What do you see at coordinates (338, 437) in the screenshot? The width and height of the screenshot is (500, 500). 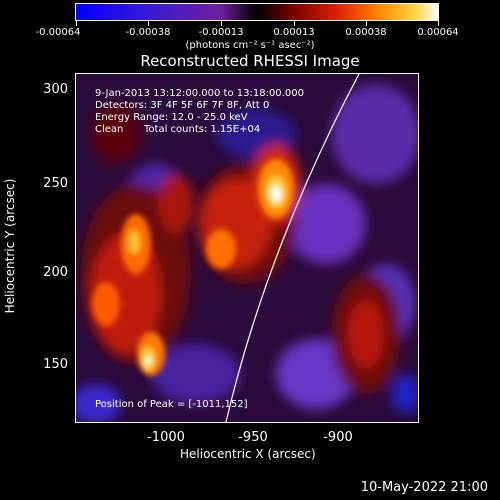 I see `x-tick-label: -900` at bounding box center [338, 437].